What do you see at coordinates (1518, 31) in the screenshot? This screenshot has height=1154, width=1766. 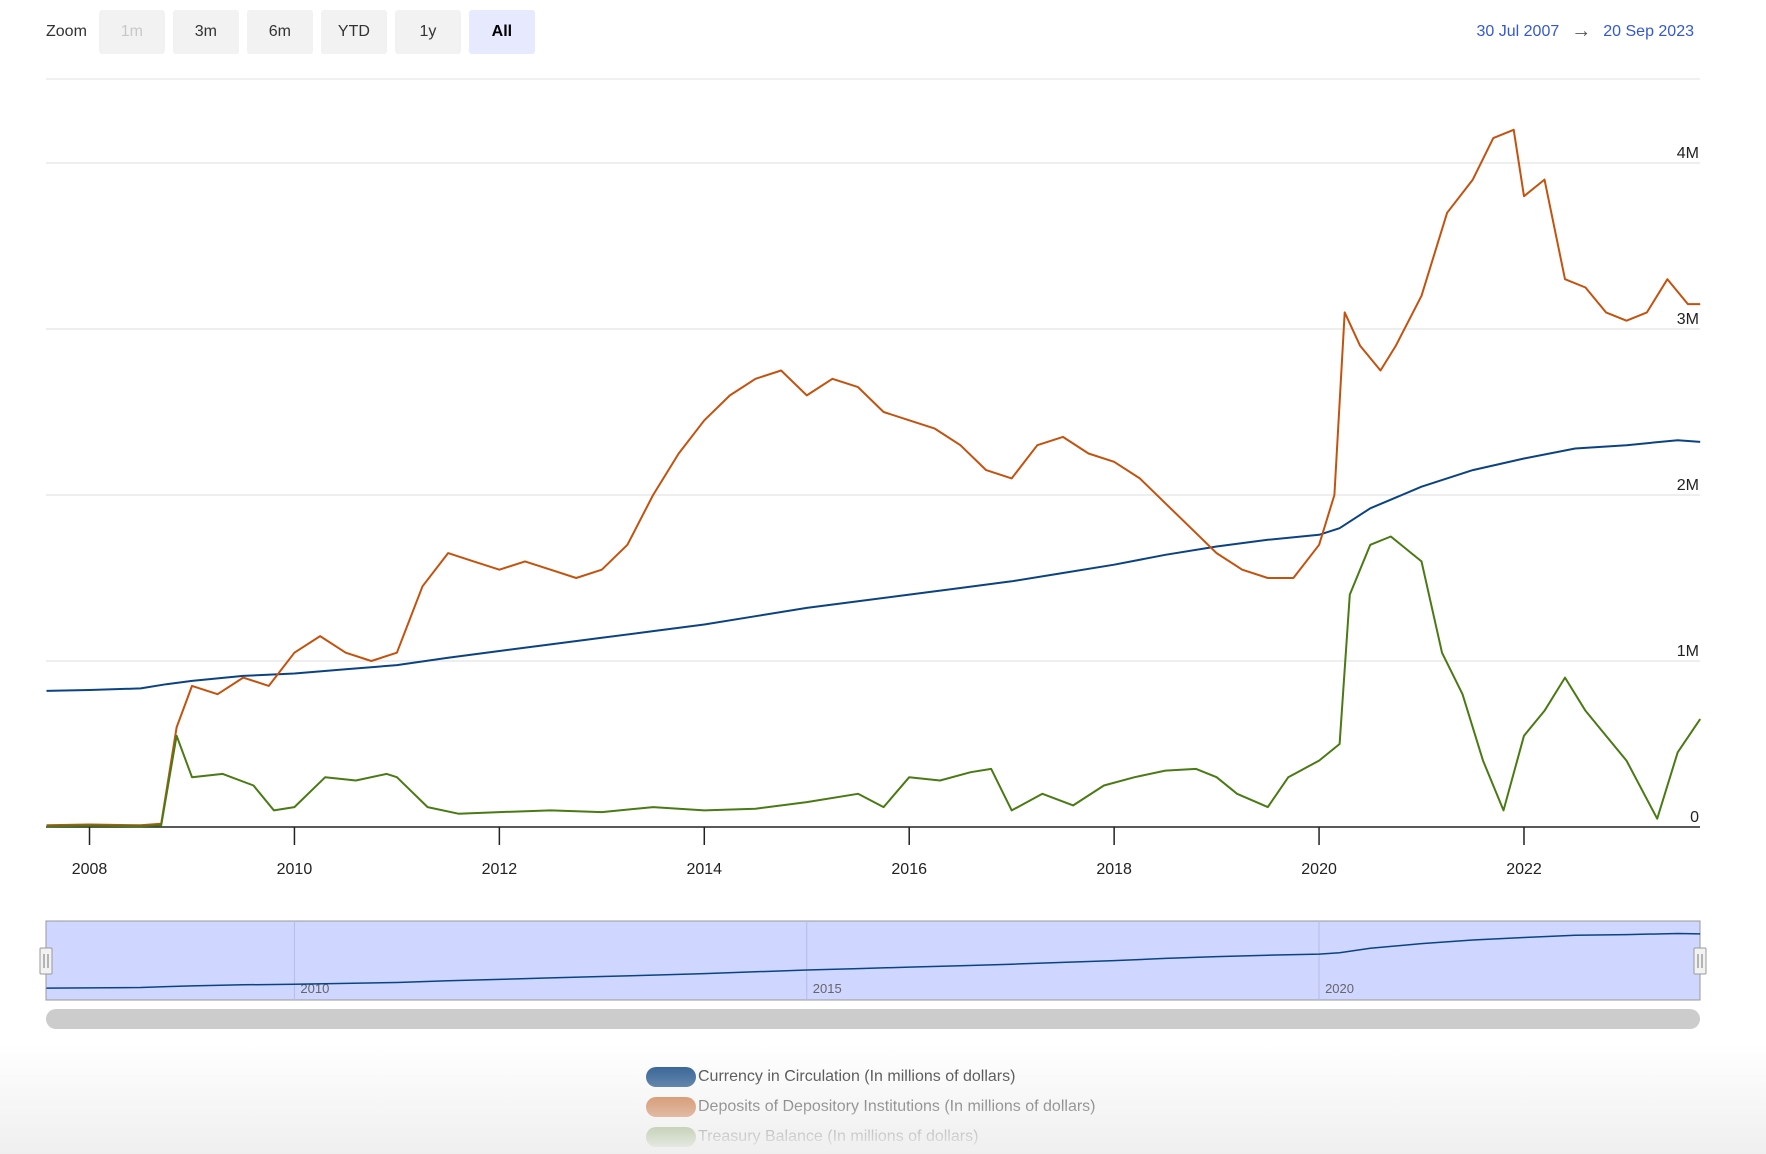 I see `range-from-date: 30 Jul 2007` at bounding box center [1518, 31].